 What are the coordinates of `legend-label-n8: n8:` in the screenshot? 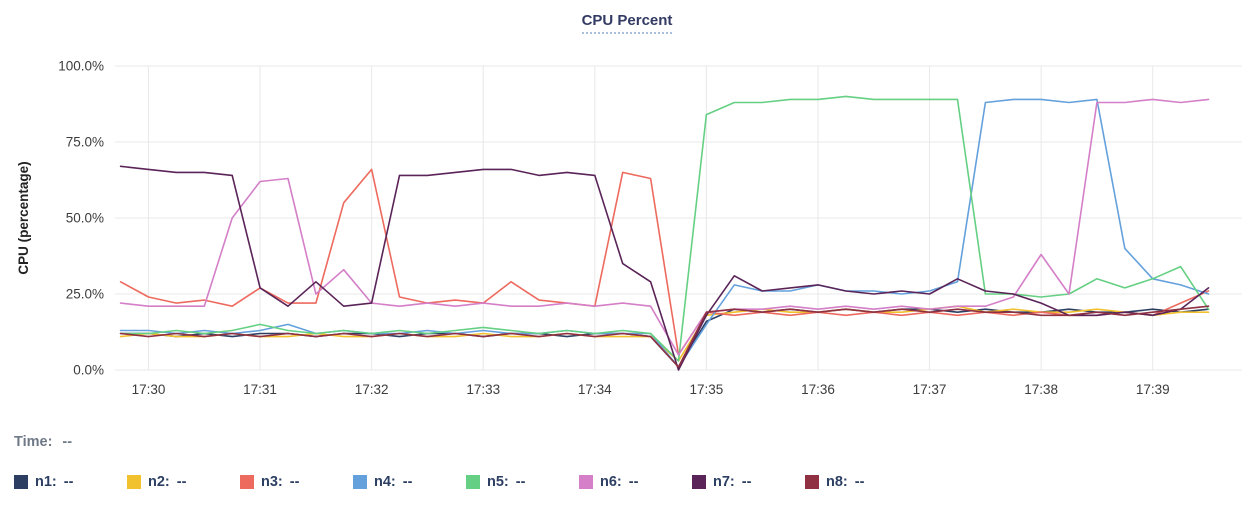 It's located at (837, 482).